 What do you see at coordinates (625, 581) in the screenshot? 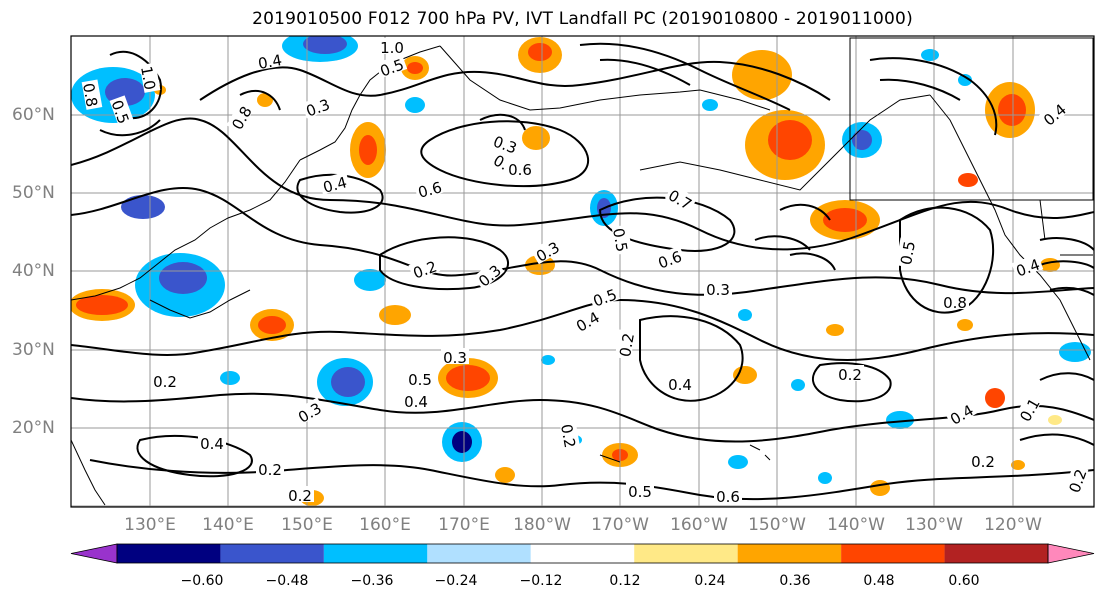
I see `colorbar-tick-6: 0.12` at bounding box center [625, 581].